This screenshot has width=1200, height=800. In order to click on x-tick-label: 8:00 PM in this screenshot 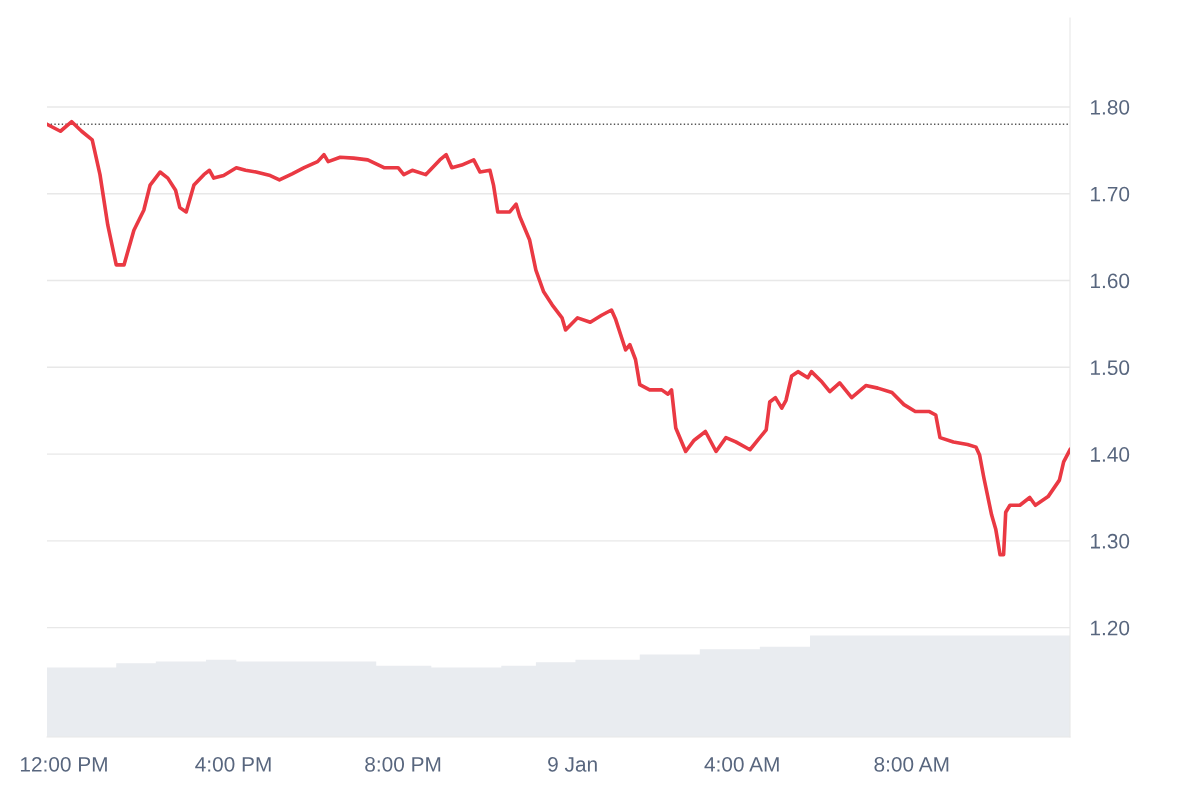, I will do `click(403, 764)`.